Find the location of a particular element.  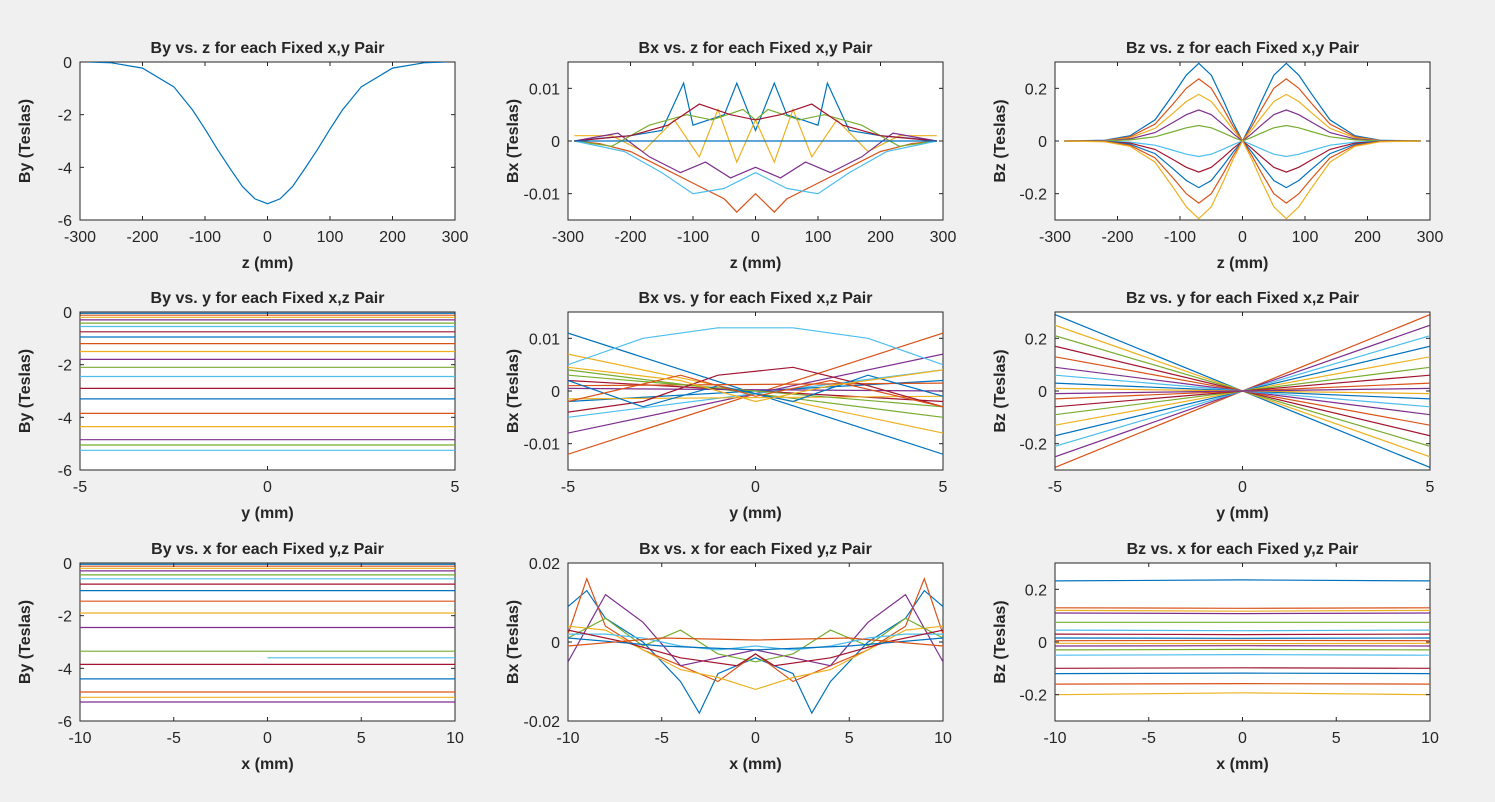

y-tick-label: -0.02 is located at coordinates (542, 722).